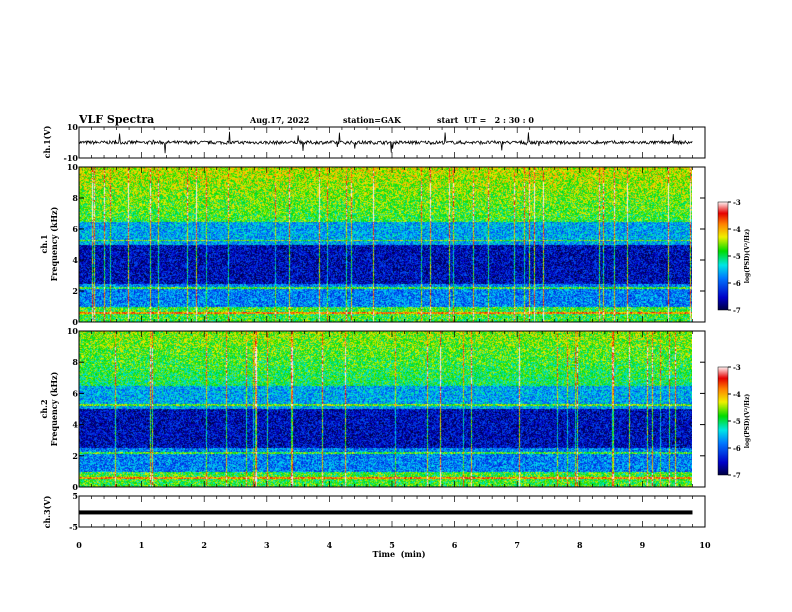 This screenshot has height=612, width=792. What do you see at coordinates (73, 127) in the screenshot?
I see `ch1-ytick: 10` at bounding box center [73, 127].